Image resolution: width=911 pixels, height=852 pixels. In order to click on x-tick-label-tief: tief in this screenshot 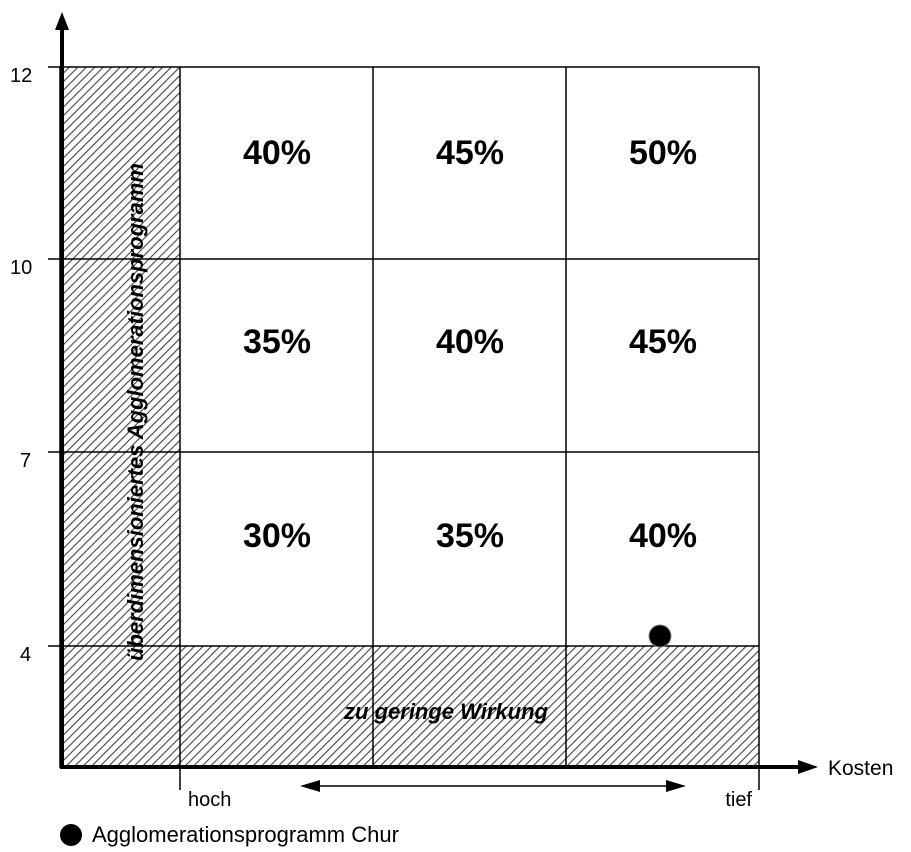, I will do `click(738, 800)`.